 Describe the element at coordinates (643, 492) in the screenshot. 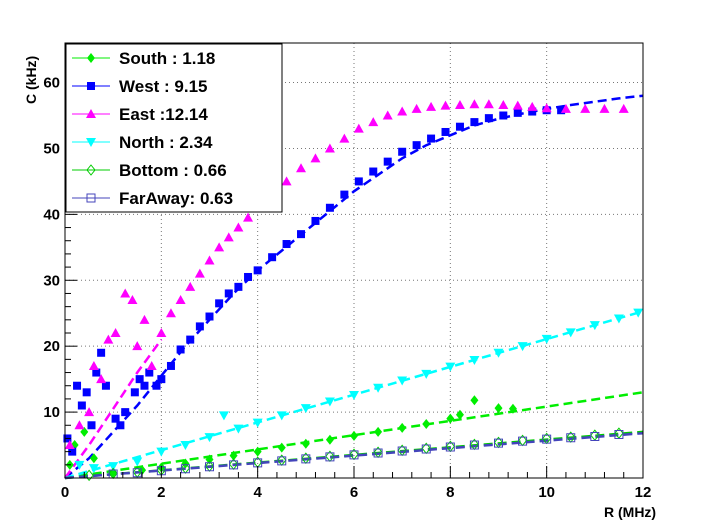

I see `x-tick-label: 12` at that location.